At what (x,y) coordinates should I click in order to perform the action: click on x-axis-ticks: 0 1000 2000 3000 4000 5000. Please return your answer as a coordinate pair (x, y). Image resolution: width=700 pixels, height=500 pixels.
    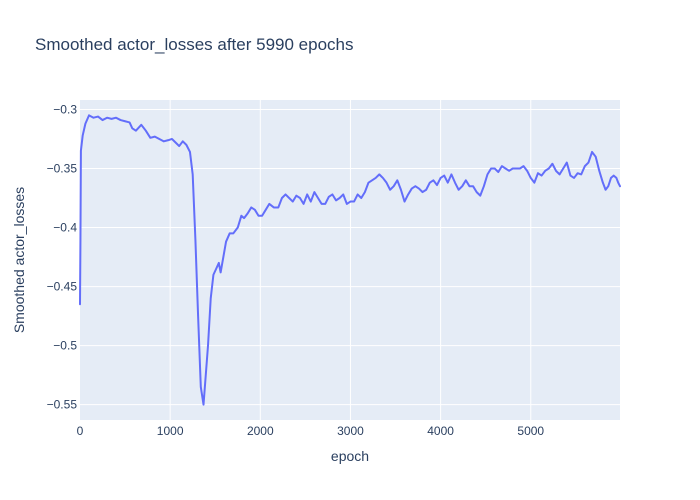
    Looking at the image, I should click on (311, 431).